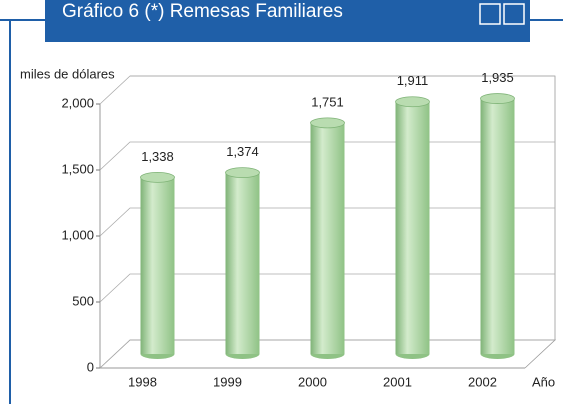 The height and width of the screenshot is (404, 563). Describe the element at coordinates (497, 77) in the screenshot. I see `value-label: 1,935` at that location.